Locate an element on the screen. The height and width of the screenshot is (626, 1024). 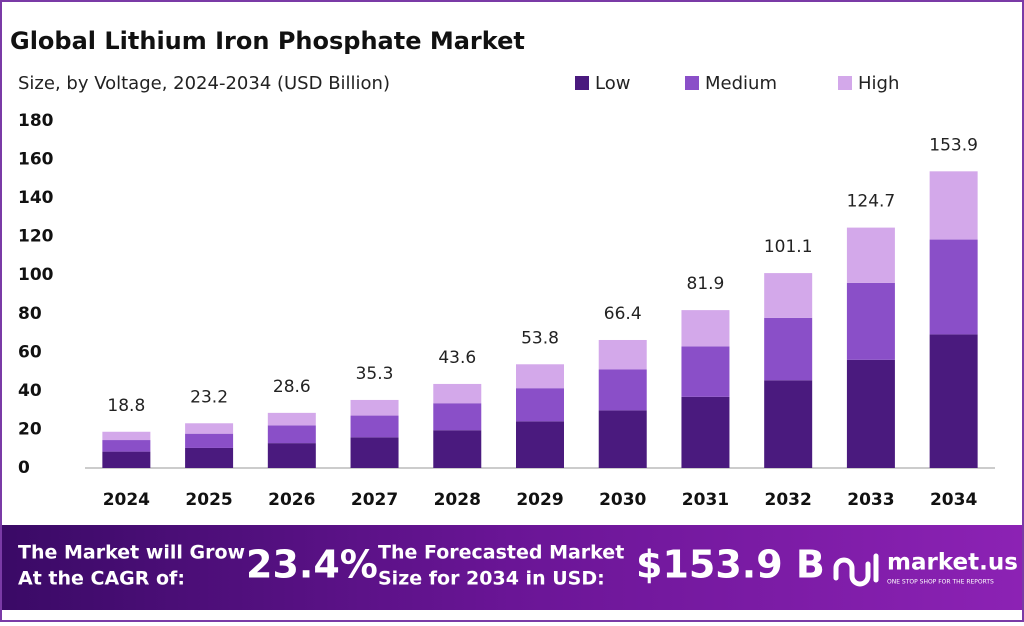
forecast-label: Size for 2034 in USD: is located at coordinates (491, 579).